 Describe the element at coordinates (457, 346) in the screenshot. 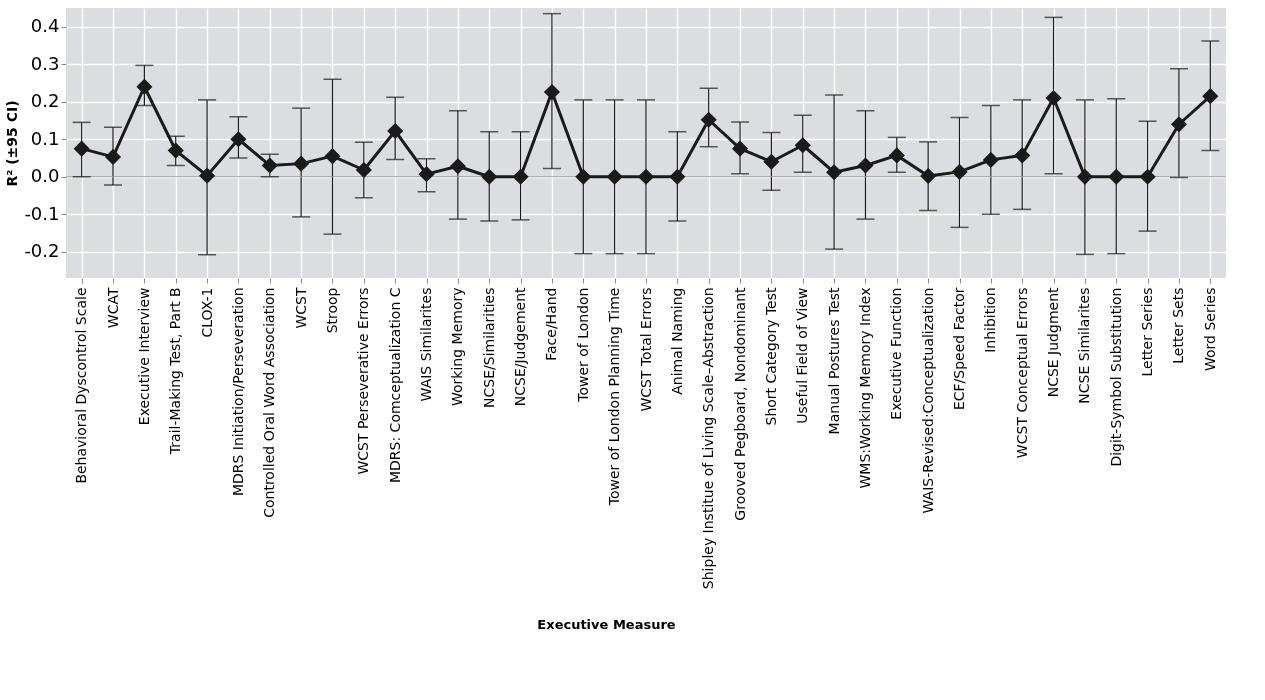

I see `x-tick-label: Working Memory` at that location.